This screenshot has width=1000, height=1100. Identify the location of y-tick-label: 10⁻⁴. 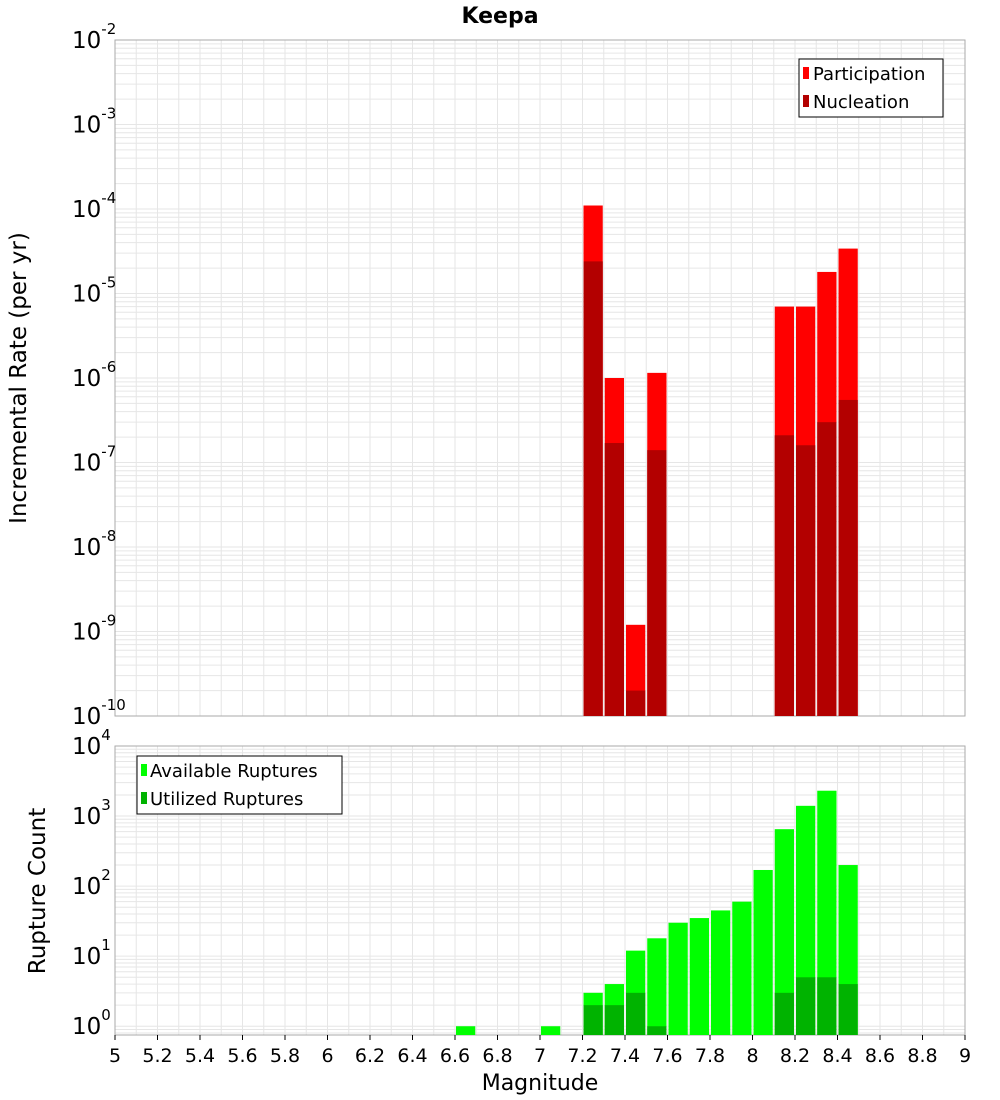
(94, 206).